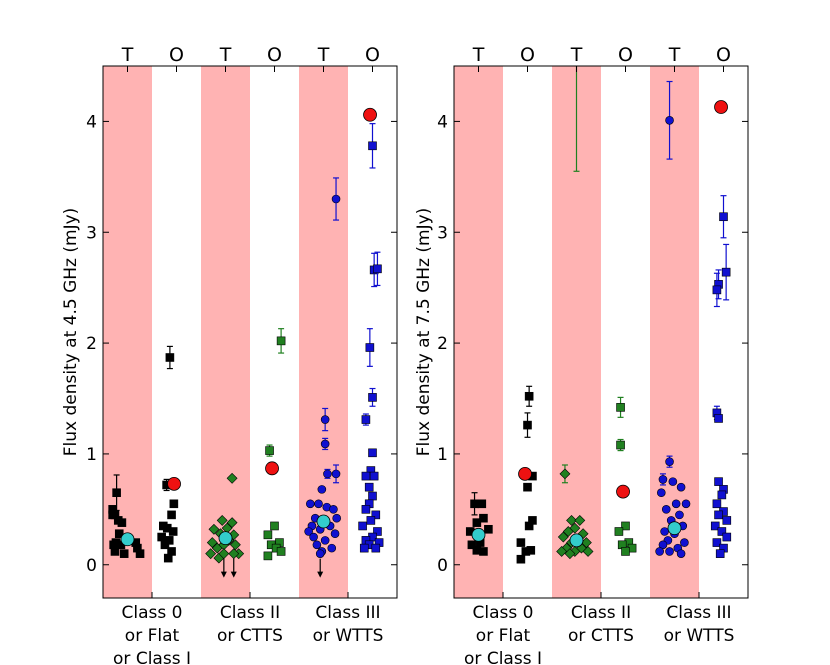 This screenshot has height=665, width=830. Describe the element at coordinates (320, 574) in the screenshot. I see `upper-limit-arrowhead` at that location.